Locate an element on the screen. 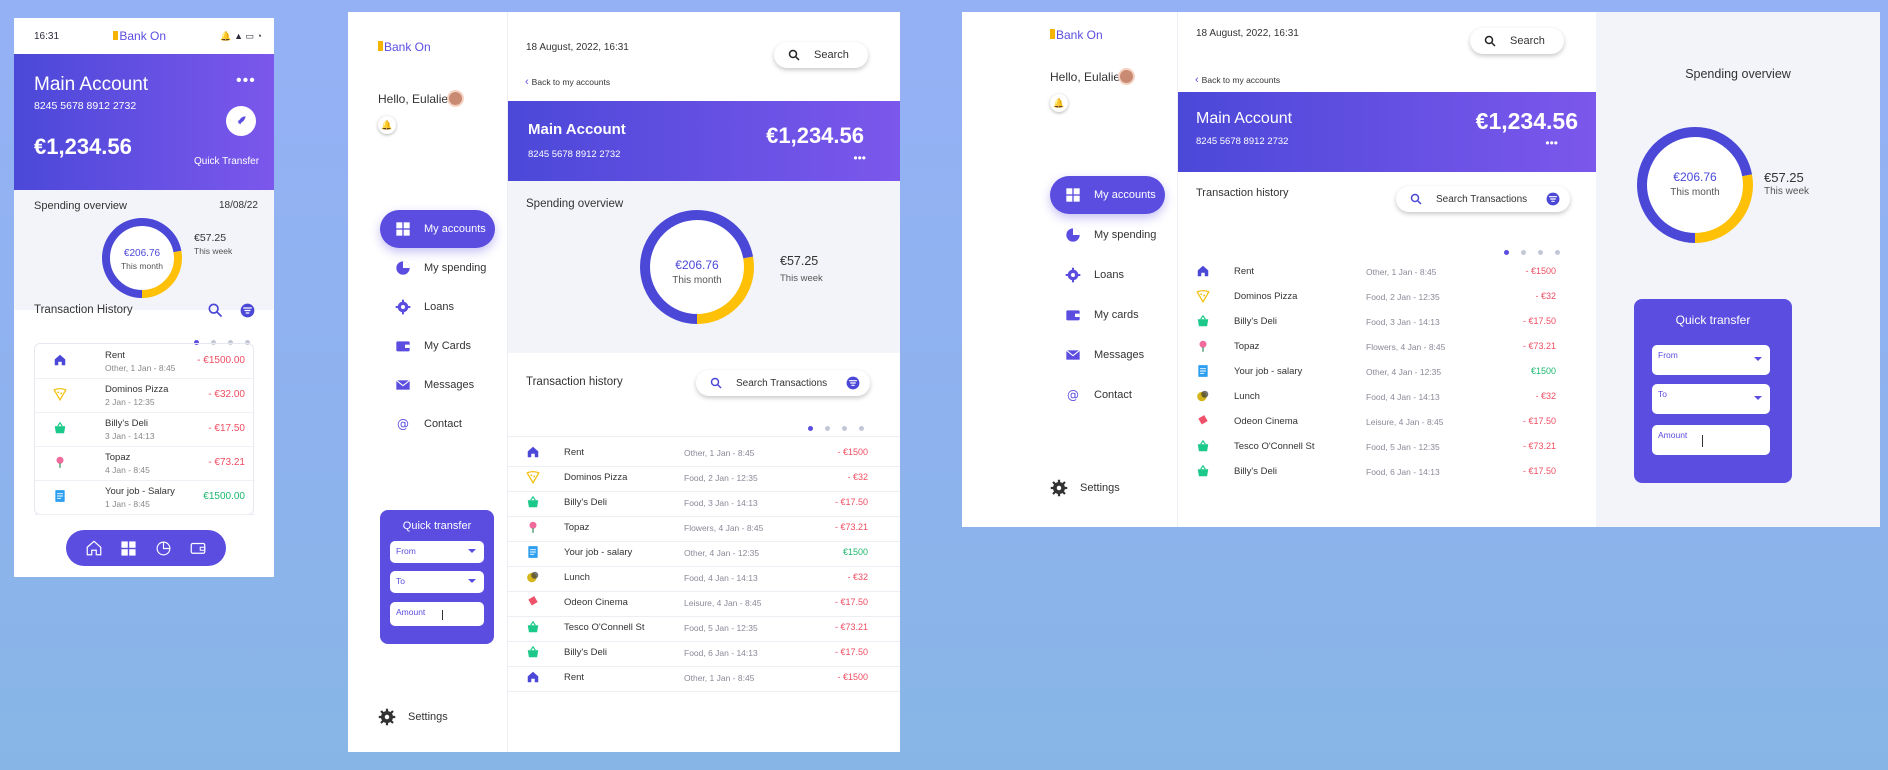  greeting: Hello, Eulalie is located at coordinates (1085, 77).